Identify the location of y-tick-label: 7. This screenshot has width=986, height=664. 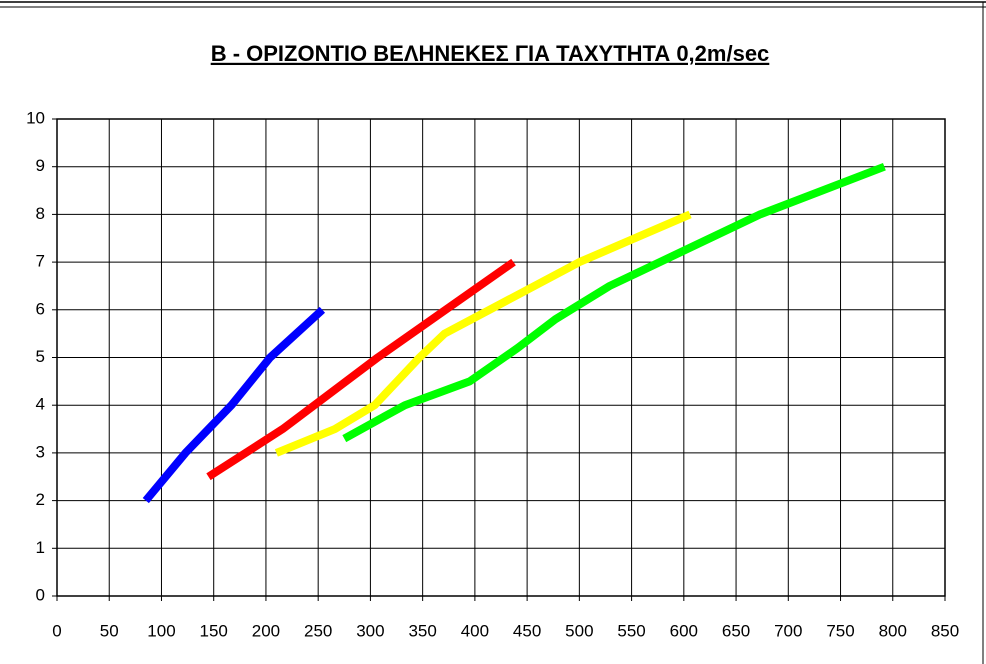
(40, 261).